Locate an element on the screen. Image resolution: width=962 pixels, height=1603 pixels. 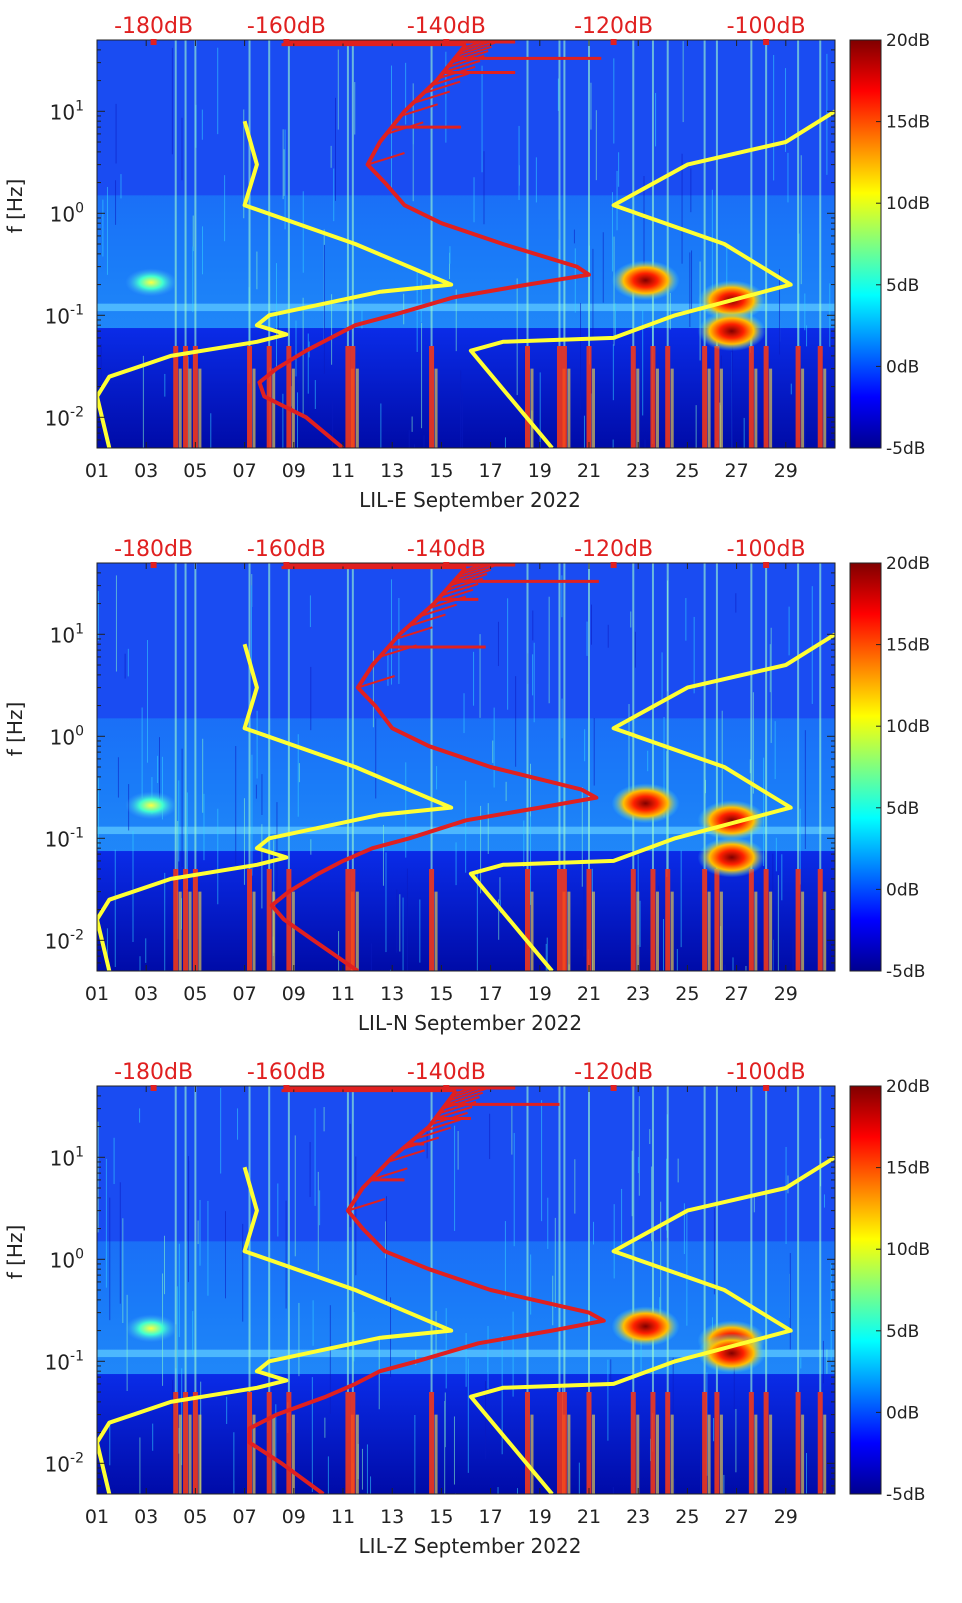
top-db-label: -180dB is located at coordinates (153, 1072).